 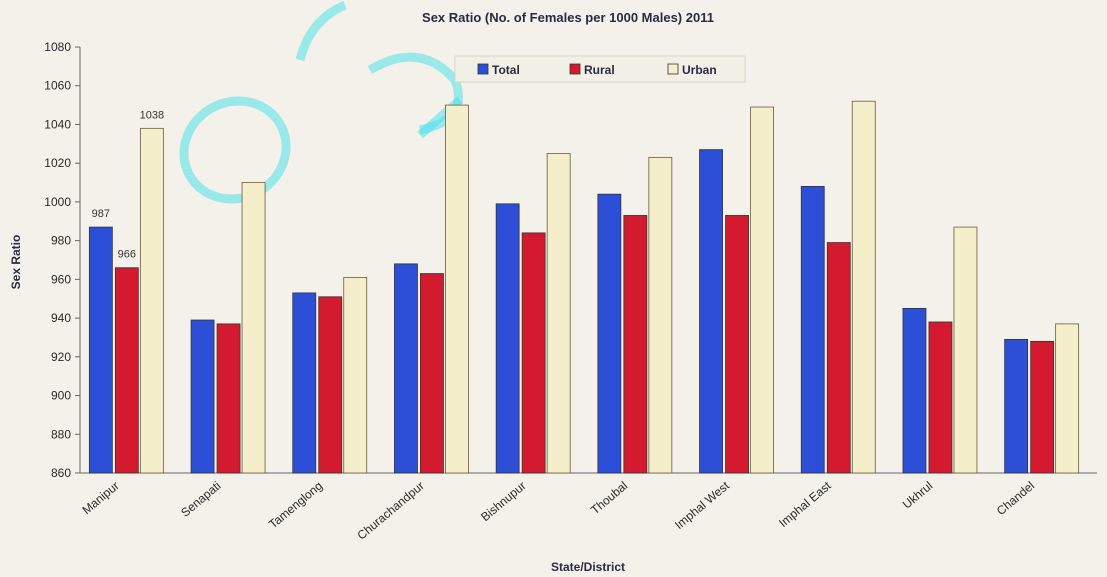 I want to click on y-tick-label: 920, so click(x=61, y=357).